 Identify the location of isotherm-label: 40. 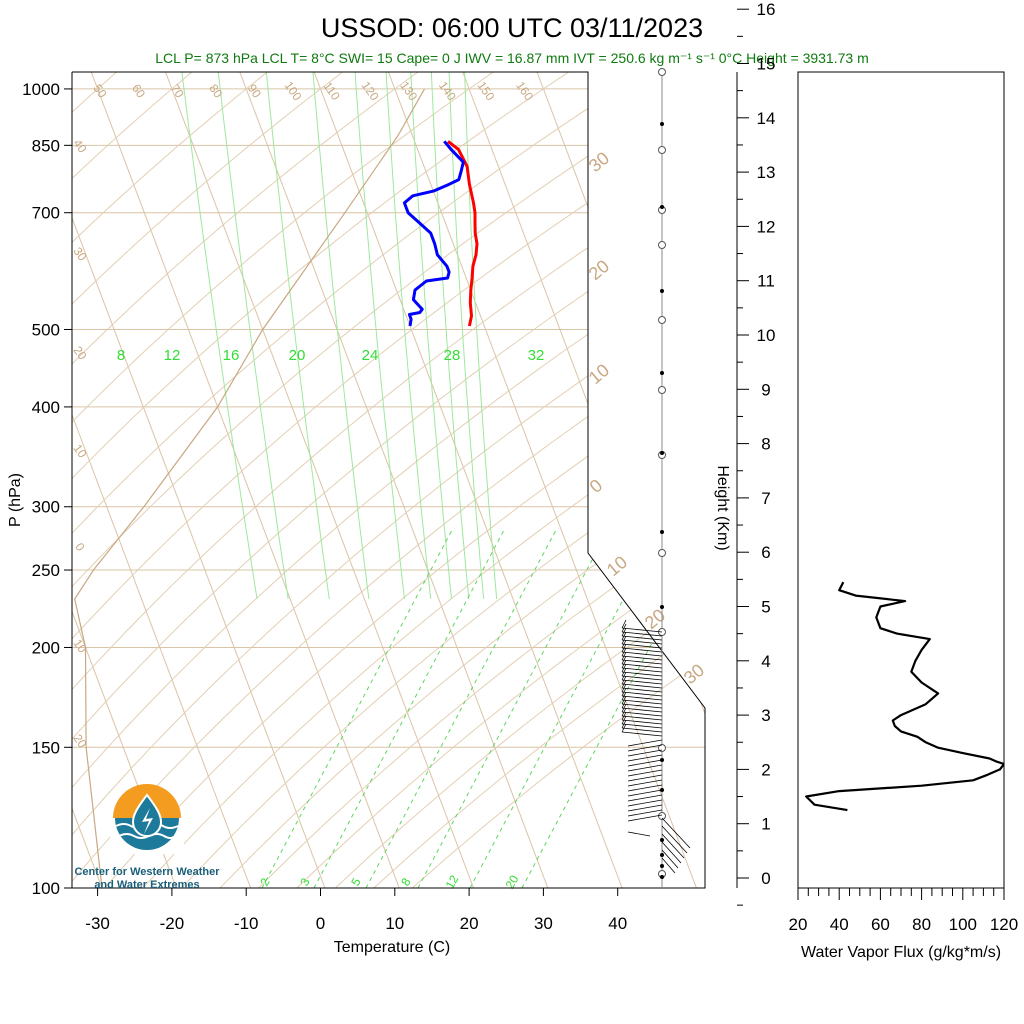
(79, 146).